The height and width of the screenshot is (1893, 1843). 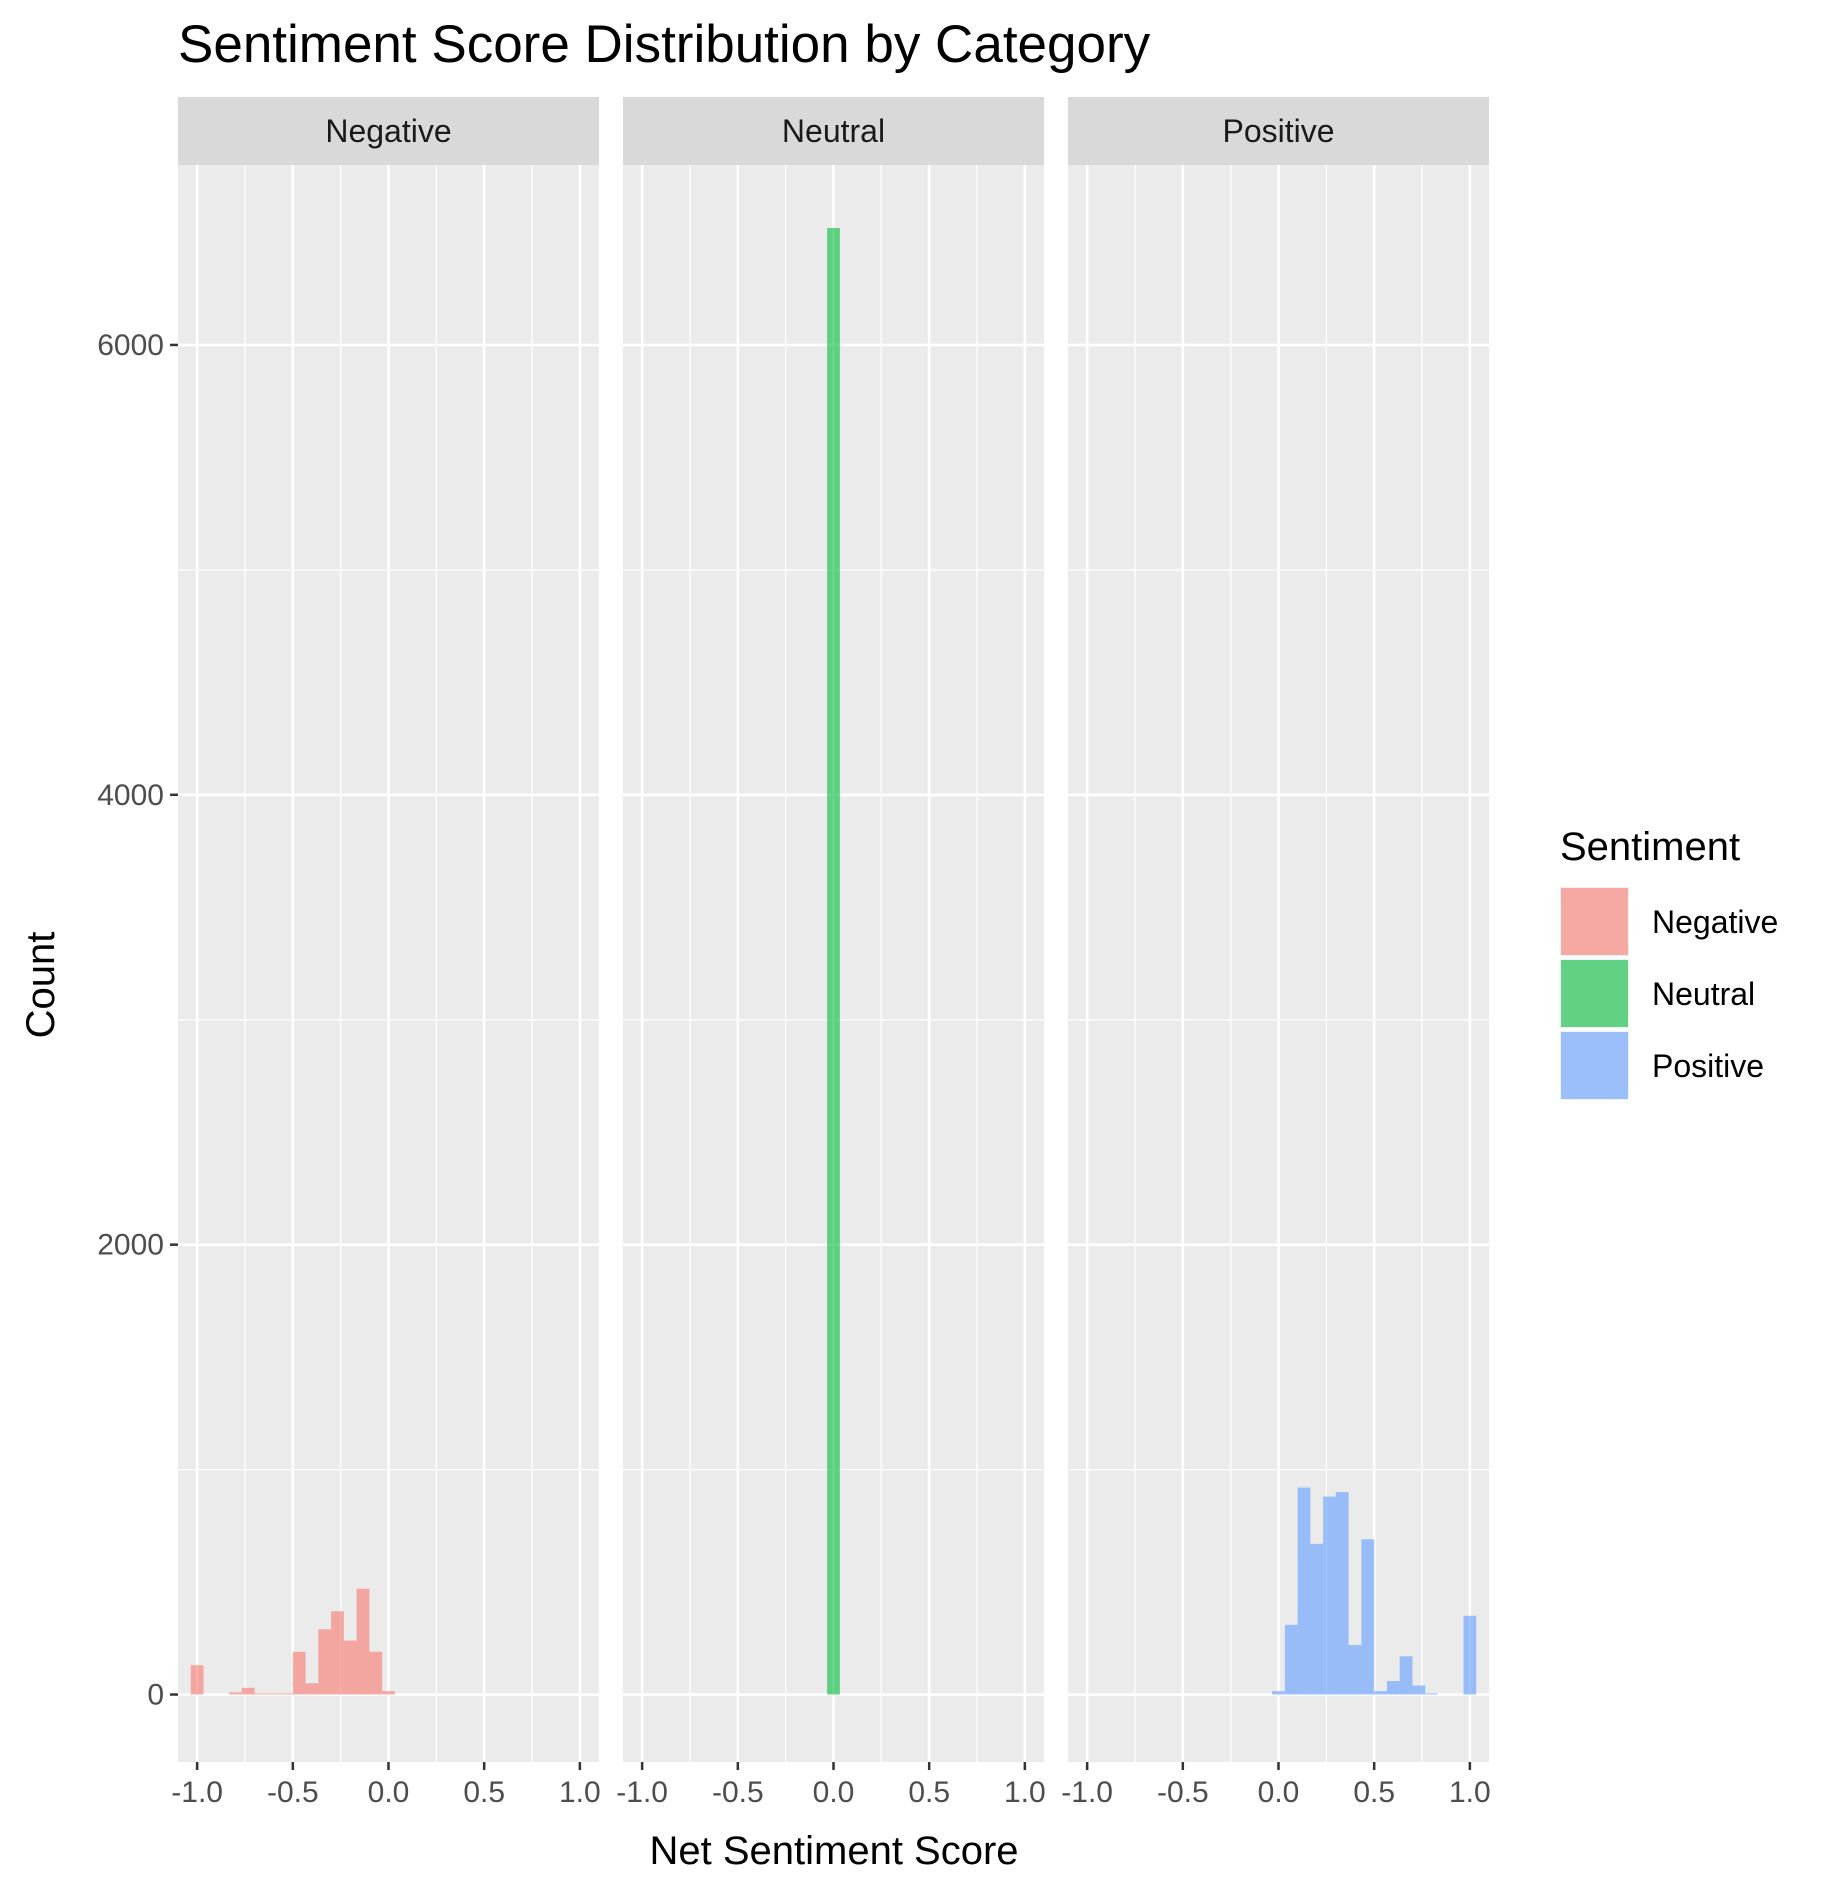 I want to click on y-tick-label: 6000, so click(x=130, y=345).